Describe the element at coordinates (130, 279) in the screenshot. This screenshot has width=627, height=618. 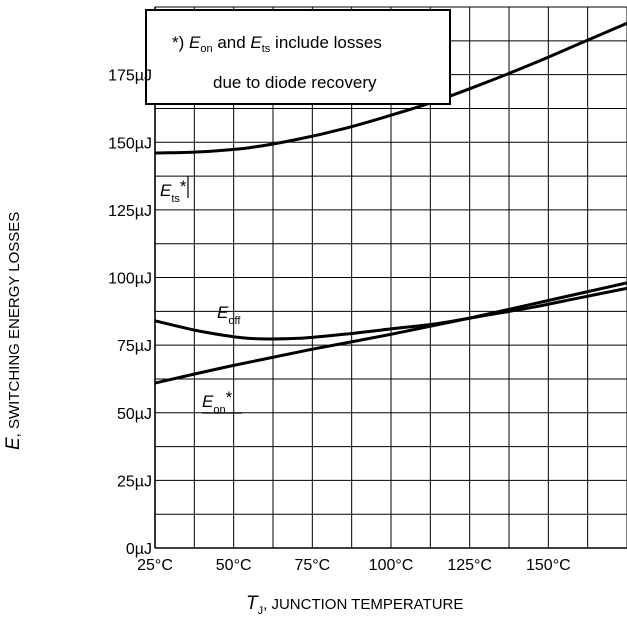
I see `y-tick-label: 100µJ` at that location.